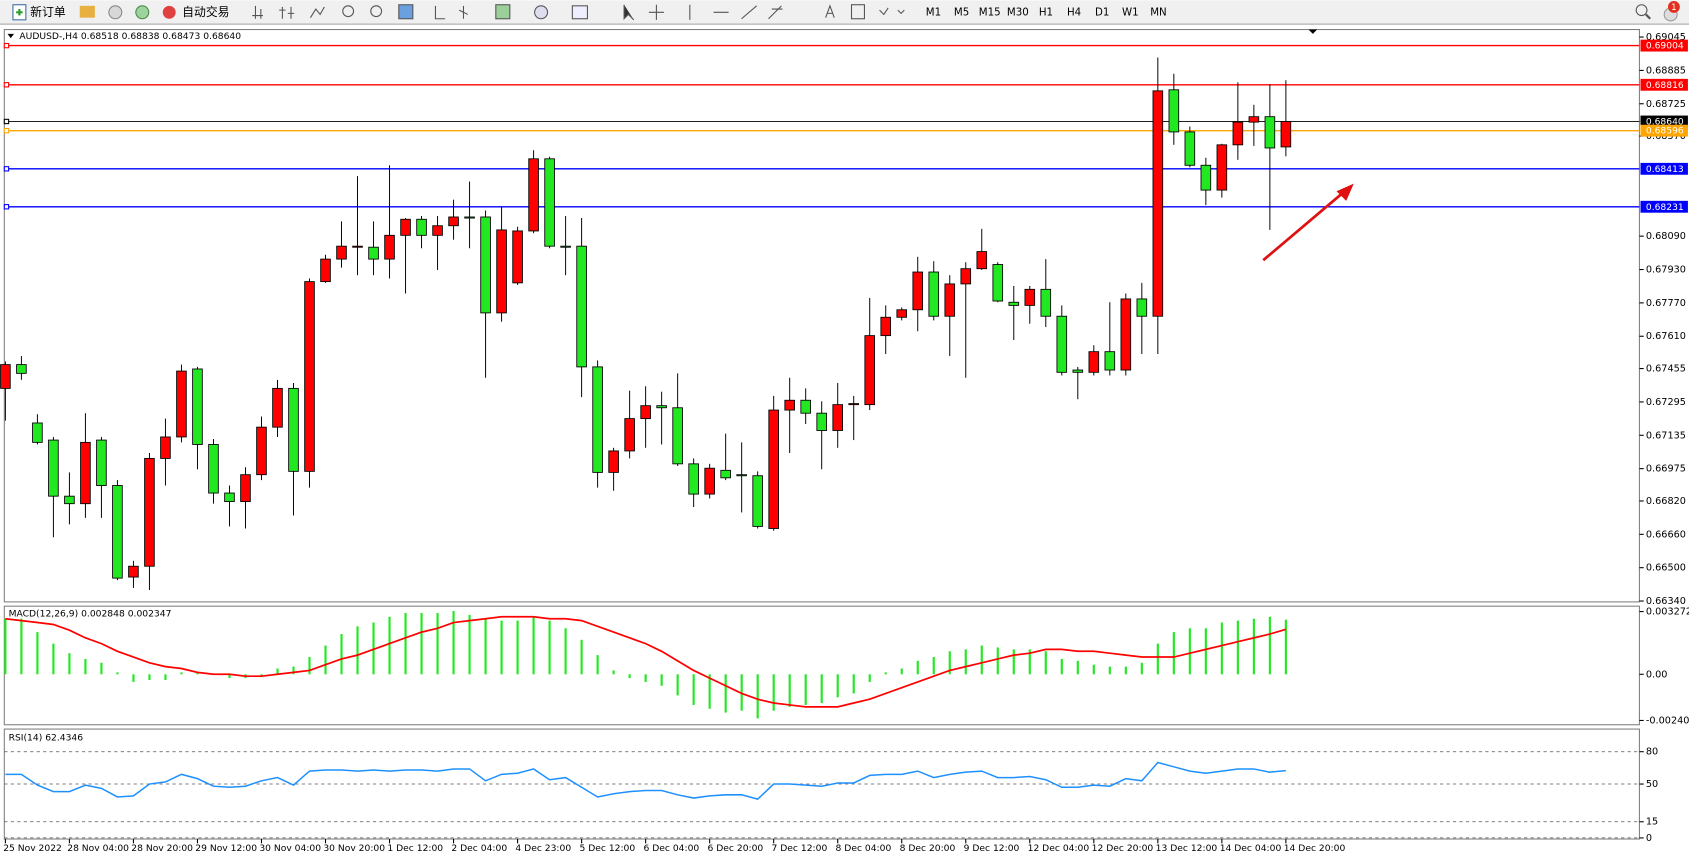 This screenshot has width=1689, height=861. Describe the element at coordinates (1130, 12) in the screenshot. I see `timeframe-button: W1` at that location.